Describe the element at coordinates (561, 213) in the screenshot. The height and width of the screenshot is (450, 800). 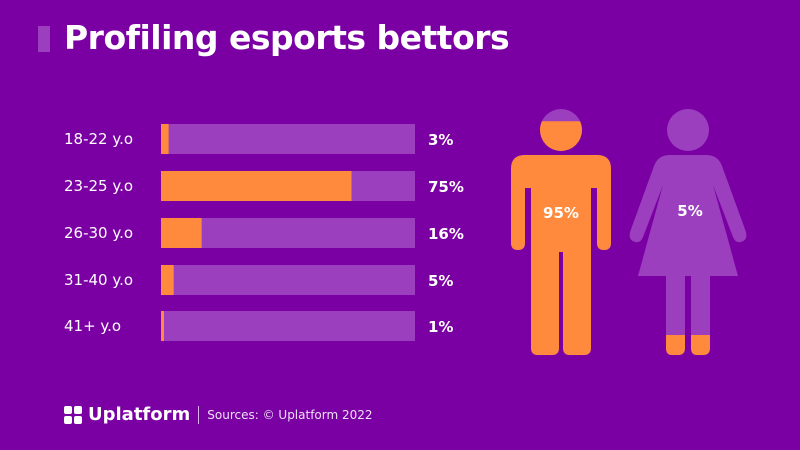
I see `male-percent-label: 95%` at that location.